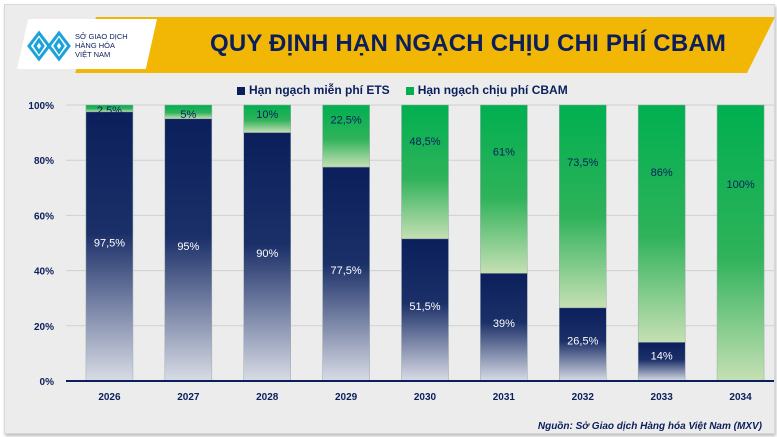  Describe the element at coordinates (662, 356) in the screenshot. I see `data-label-ets: 14%` at that location.